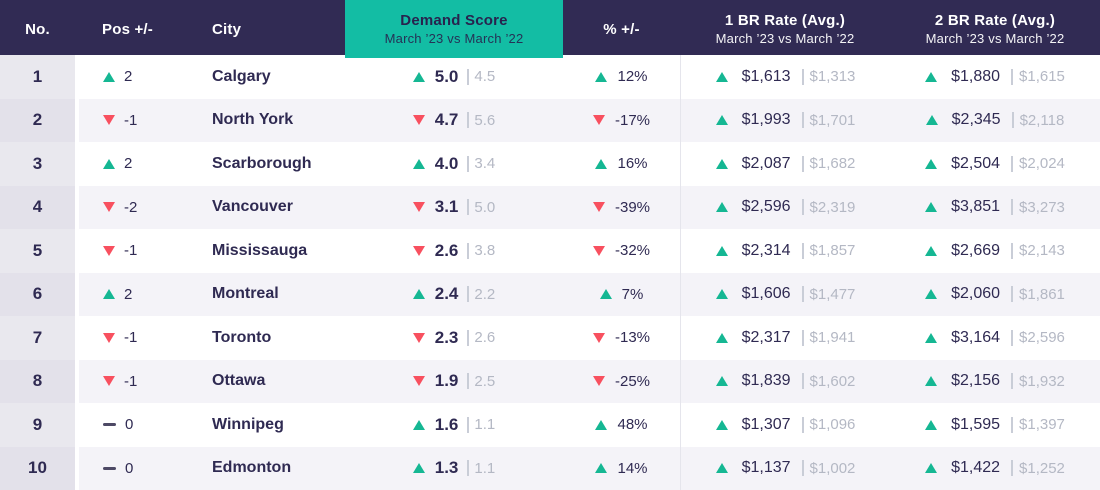  Describe the element at coordinates (446, 424) in the screenshot. I see `demand-score-current: 1.6` at that location.